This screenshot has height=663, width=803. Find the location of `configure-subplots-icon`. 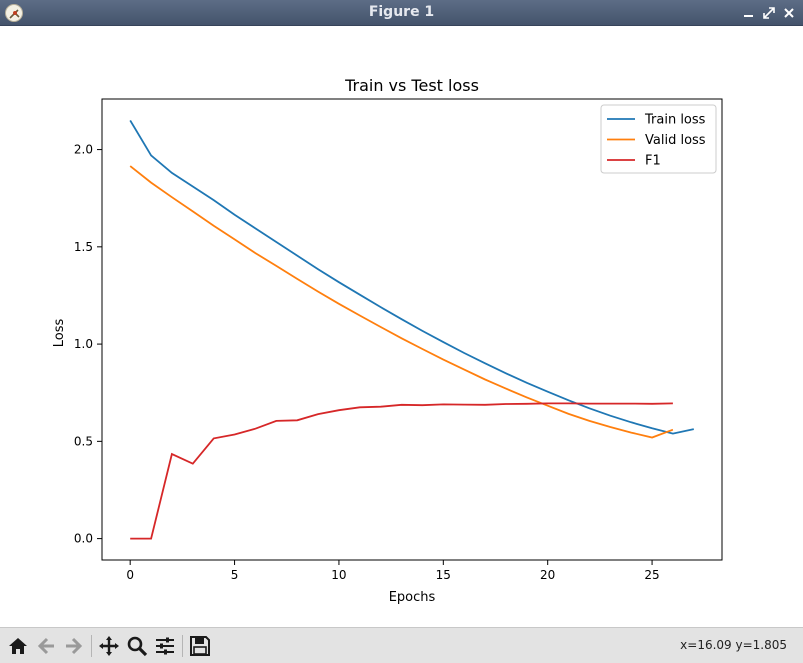

configure-subplots-icon is located at coordinates (165, 646).